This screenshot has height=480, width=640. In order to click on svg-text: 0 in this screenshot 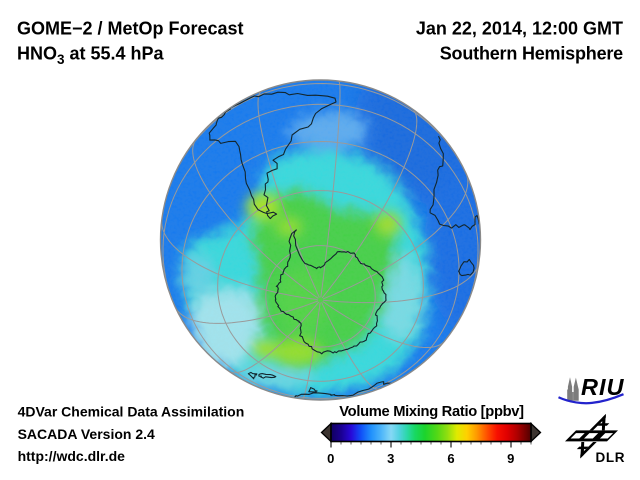, I will do `click(330, 458)`.